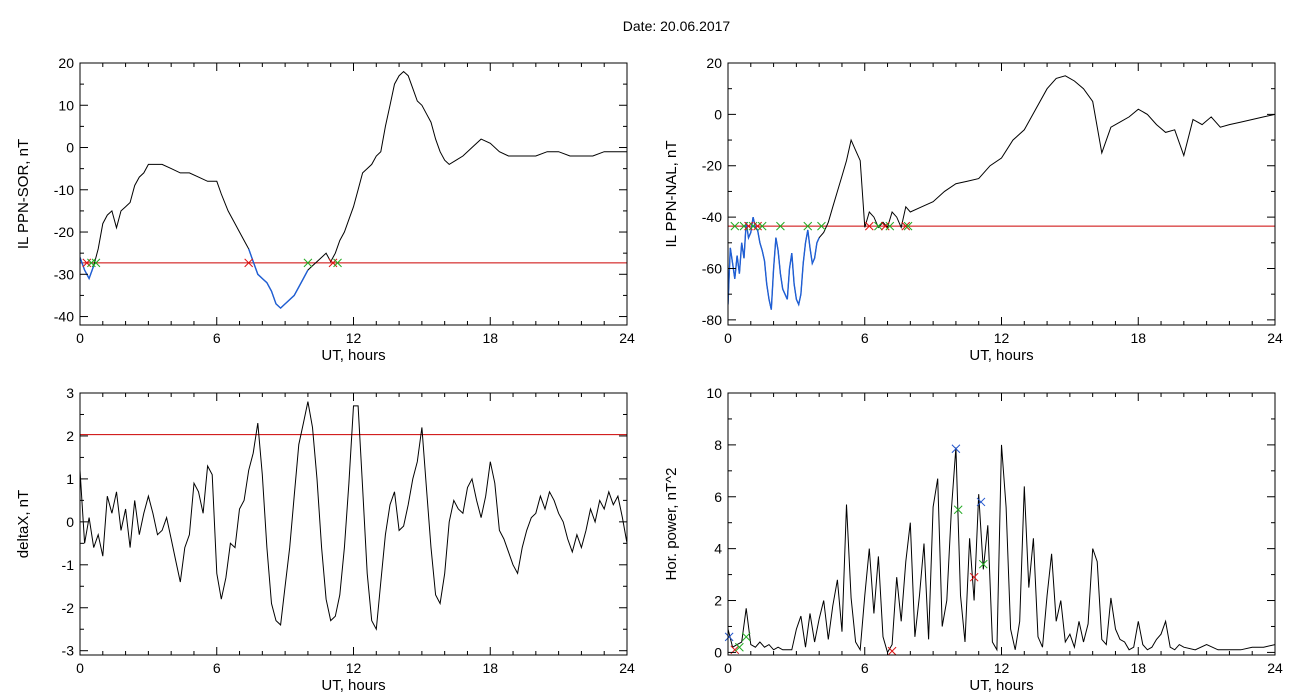 Image resolution: width=1300 pixels, height=700 pixels. What do you see at coordinates (695, 26) in the screenshot?
I see `figure-title-date: 20.06.2017` at bounding box center [695, 26].